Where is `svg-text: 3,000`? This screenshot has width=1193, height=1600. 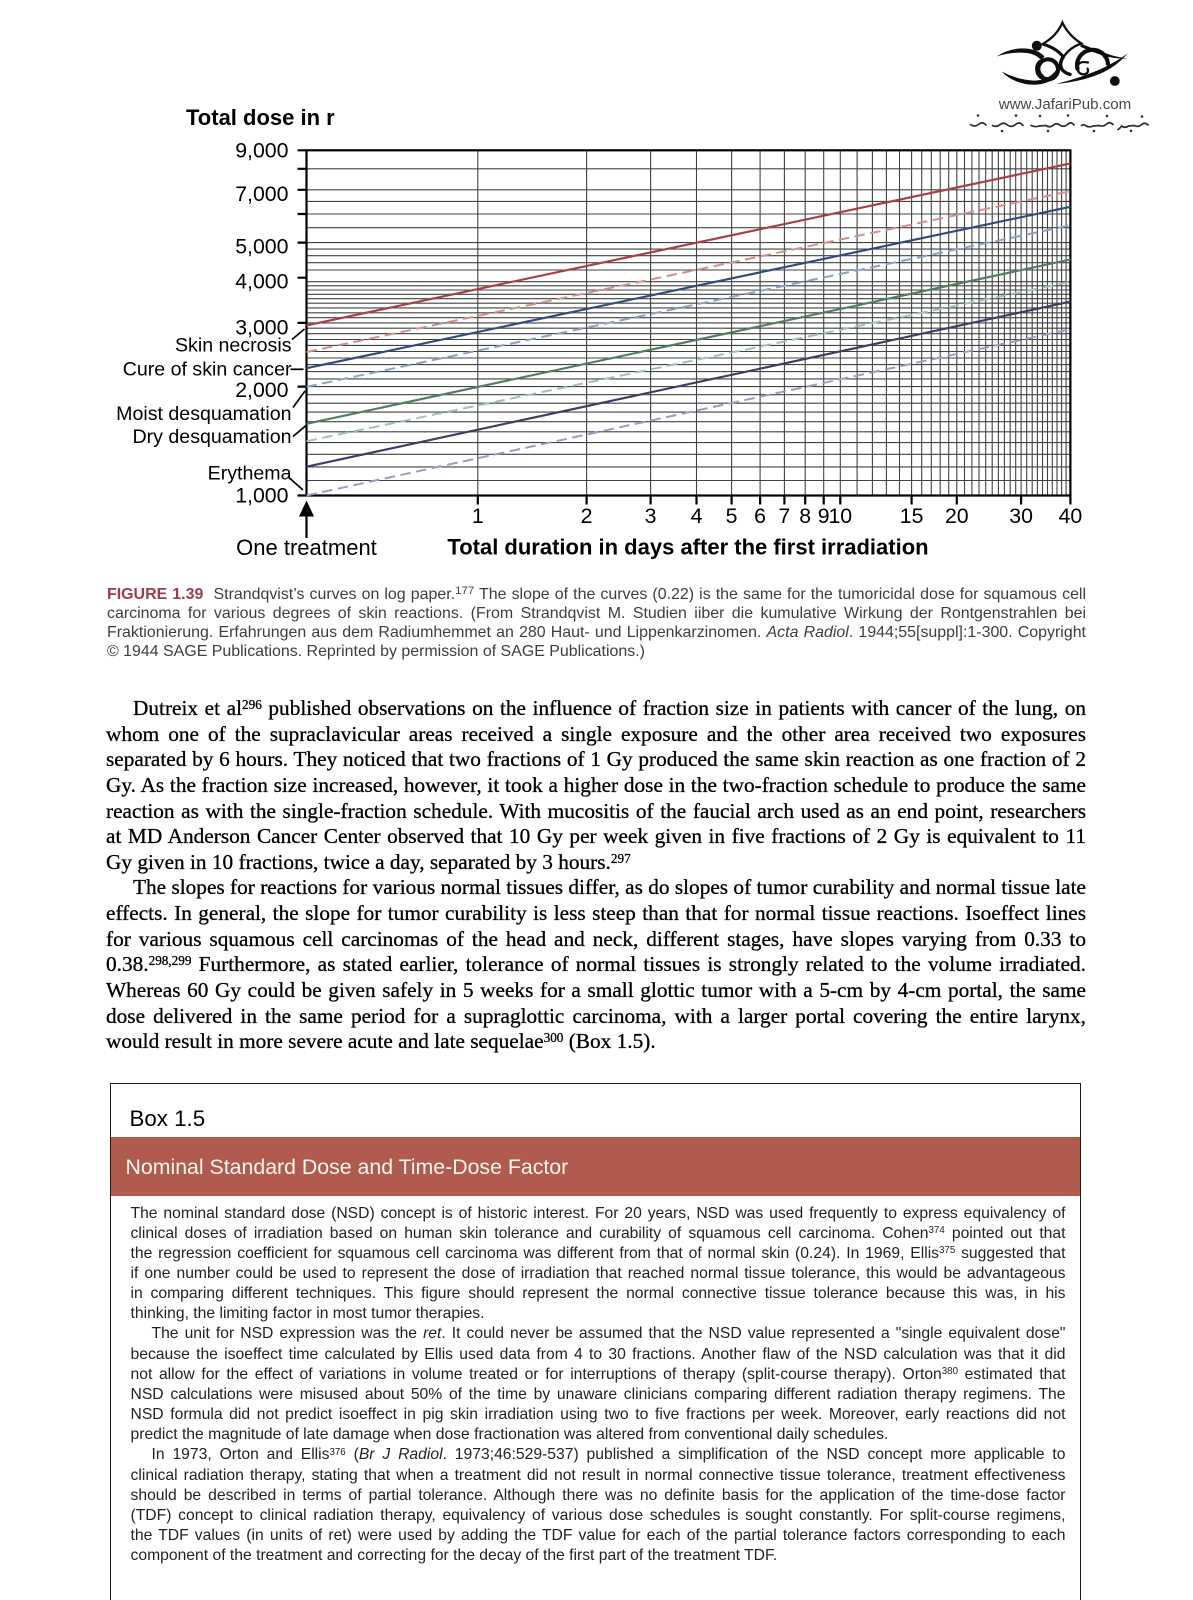 svg-text: 3,000 is located at coordinates (261, 328).